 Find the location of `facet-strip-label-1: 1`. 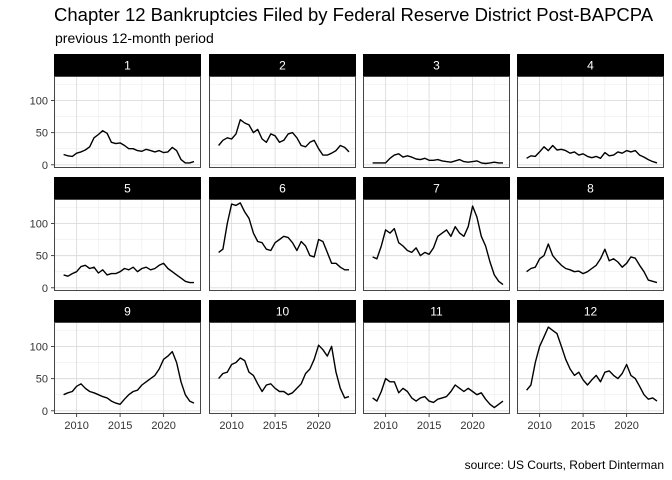

facet-strip-label-1: 1 is located at coordinates (127, 66).